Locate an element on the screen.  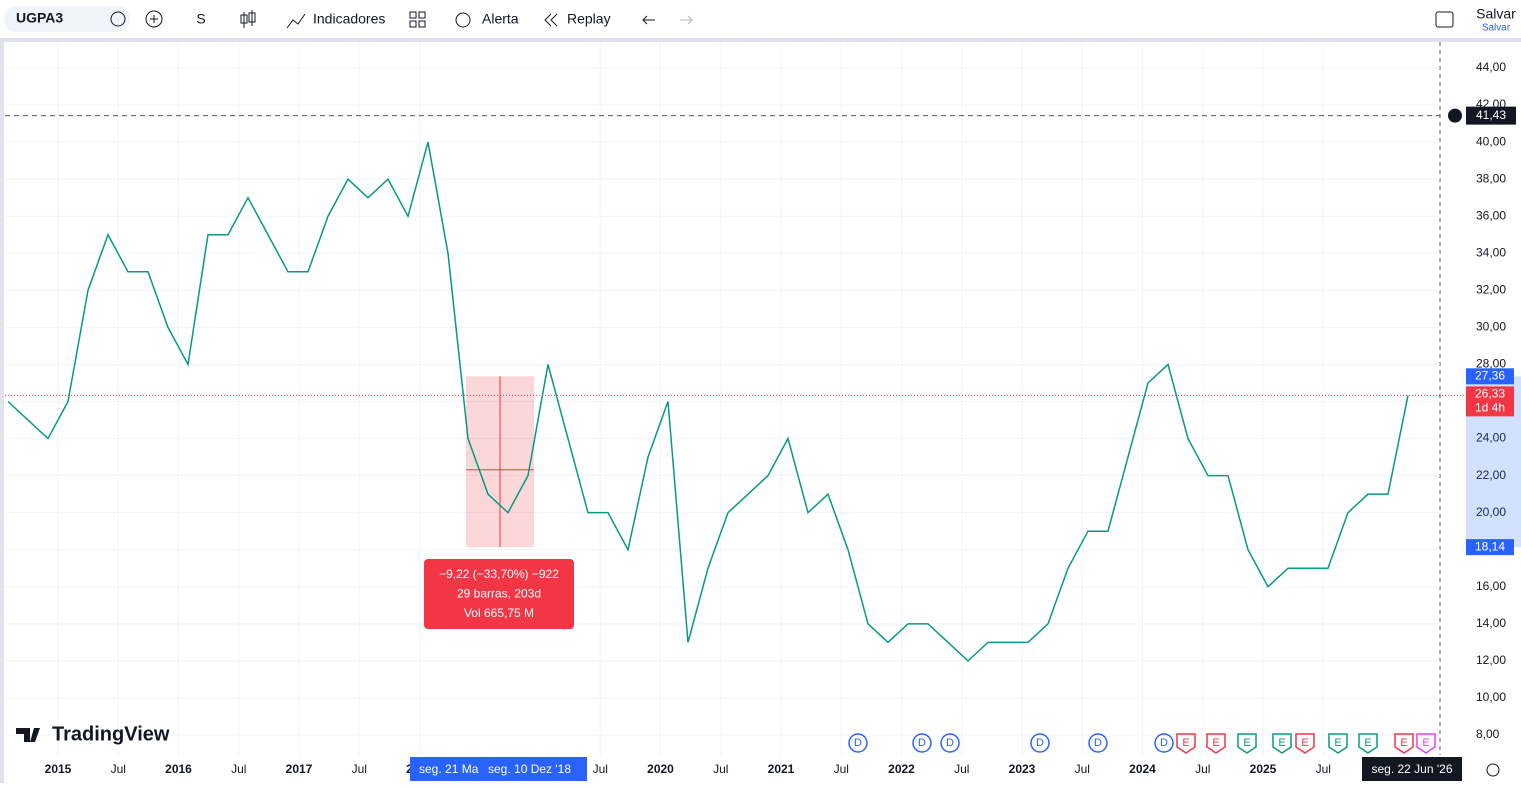
crosshair-price: 41,43 is located at coordinates (1491, 115).